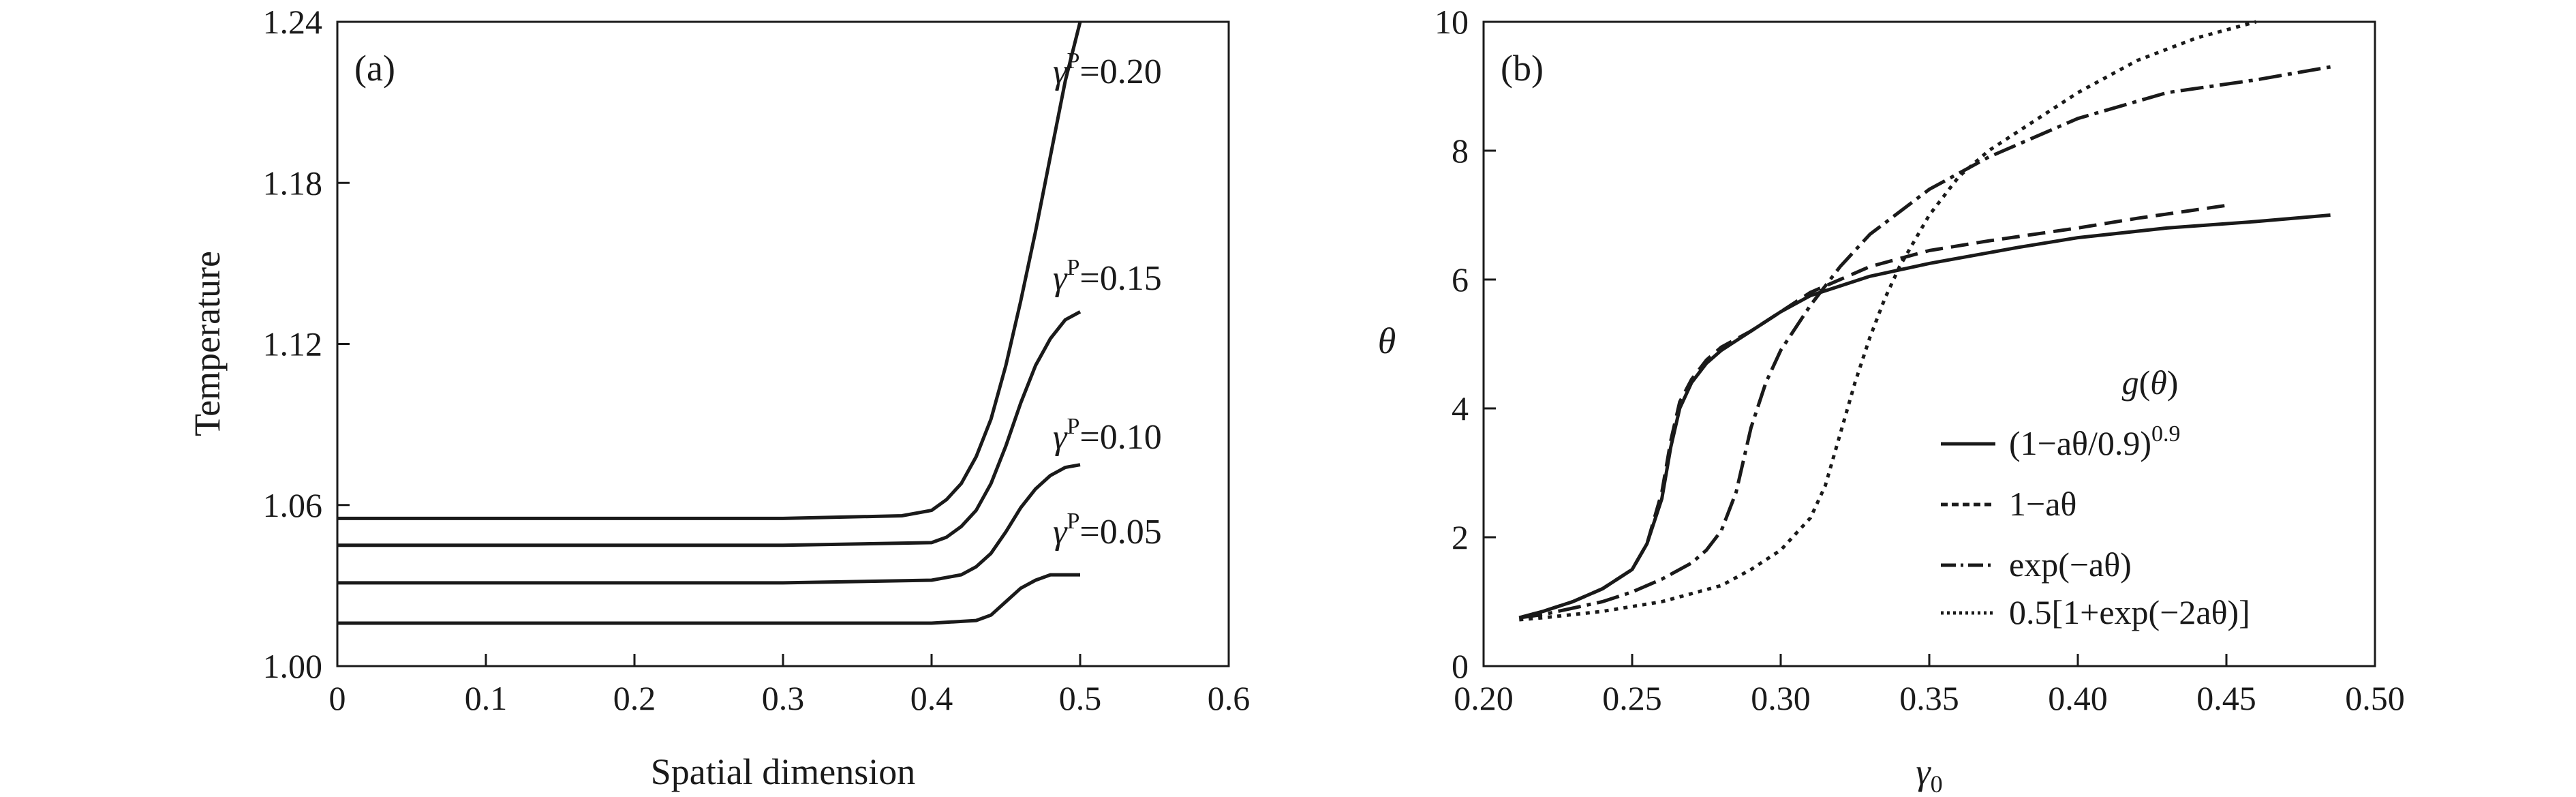  What do you see at coordinates (1460, 151) in the screenshot?
I see `panel-b-y-tick-label: 8` at bounding box center [1460, 151].